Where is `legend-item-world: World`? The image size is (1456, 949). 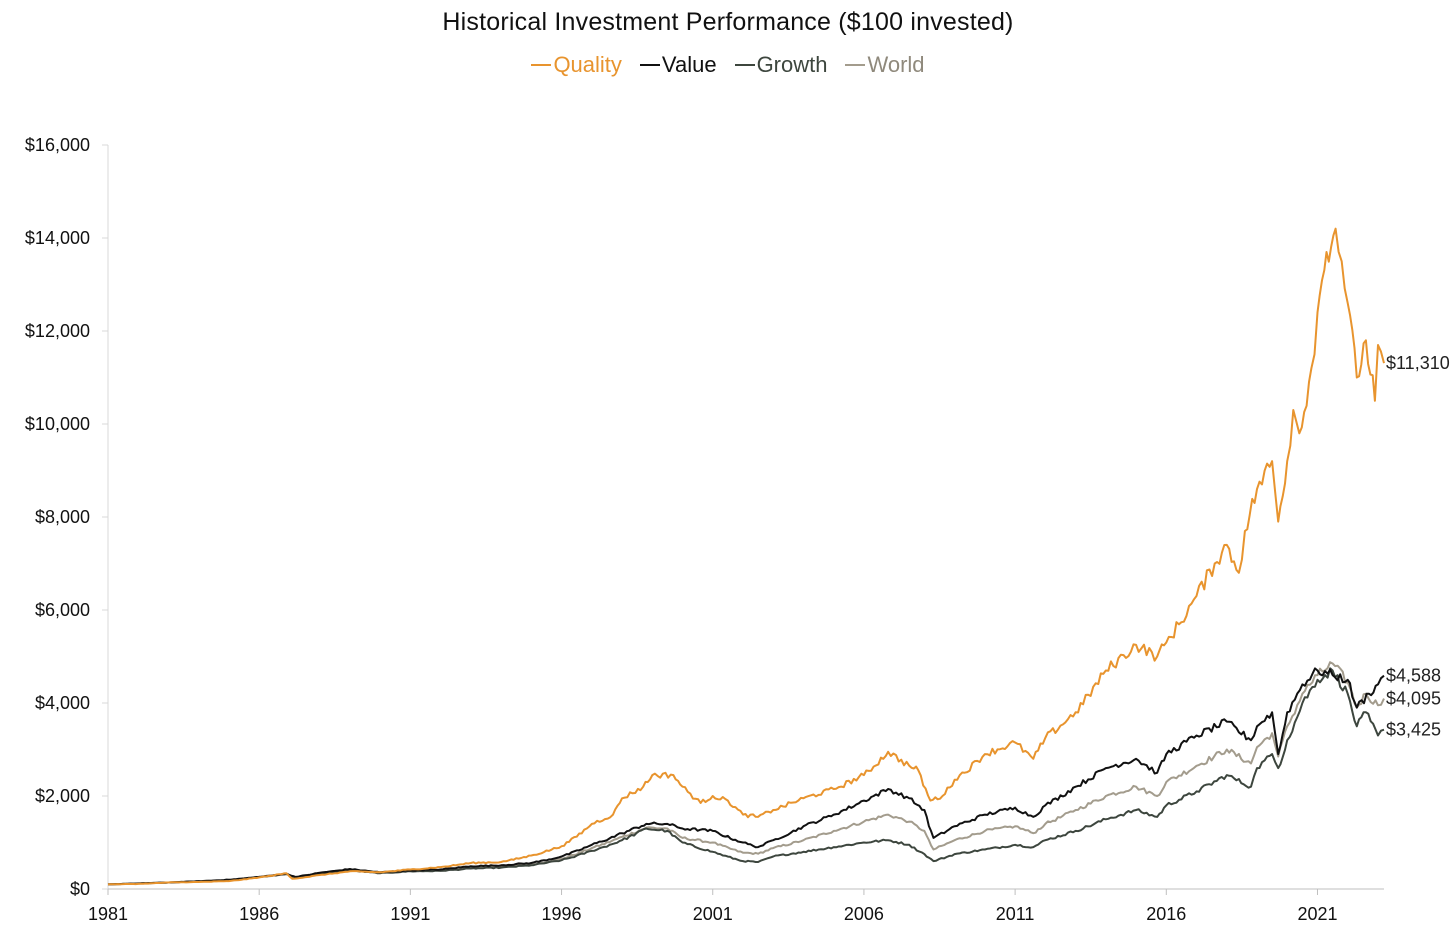 legend-item-world: World is located at coordinates (885, 65).